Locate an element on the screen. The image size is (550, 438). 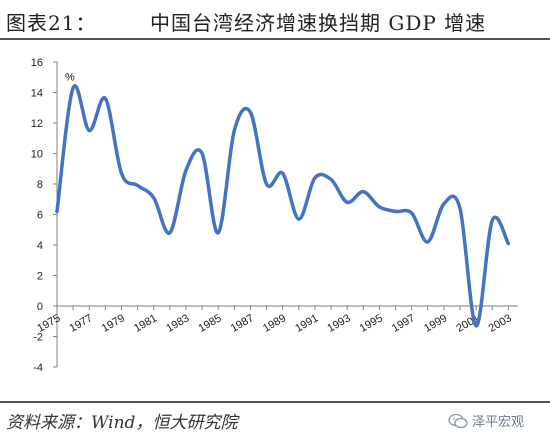
x-tick-label: 1995 is located at coordinates (371, 323).